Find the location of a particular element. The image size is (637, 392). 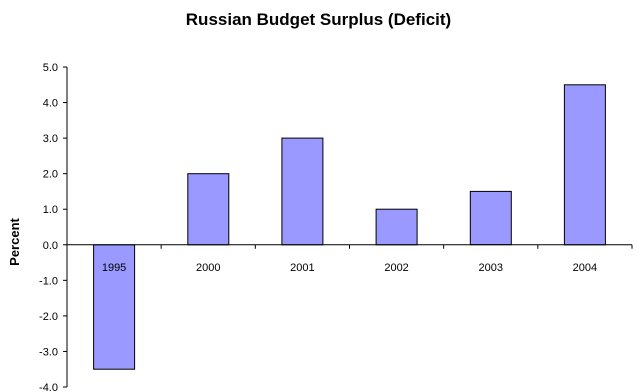

y-tick-label: 0.0 is located at coordinates (50, 246).